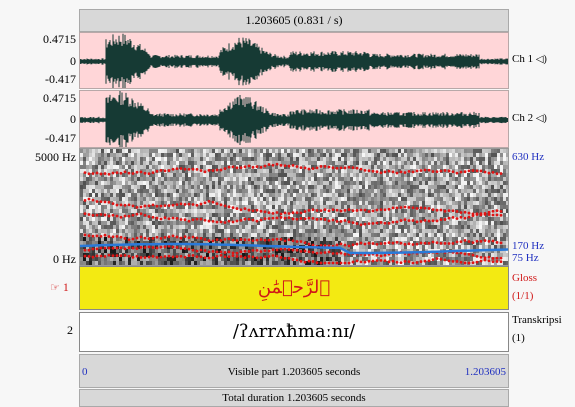 The image size is (575, 407). Describe the element at coordinates (85, 372) in the screenshot. I see `visible-start: 0` at that location.